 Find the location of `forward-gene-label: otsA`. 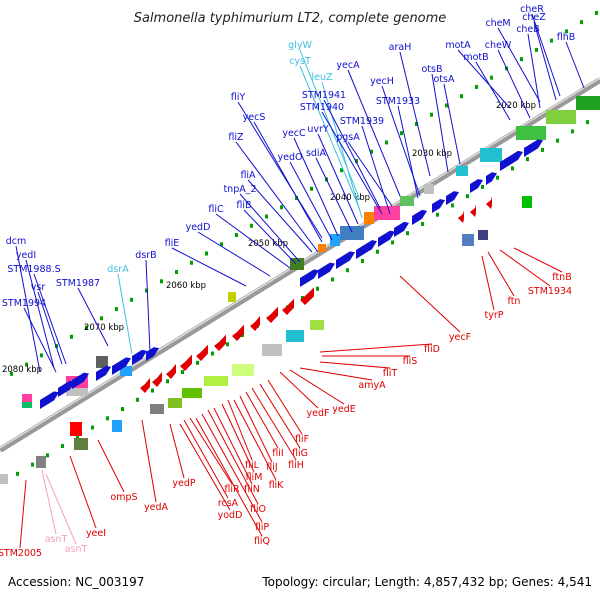

forward-gene-label: otsA is located at coordinates (444, 79).